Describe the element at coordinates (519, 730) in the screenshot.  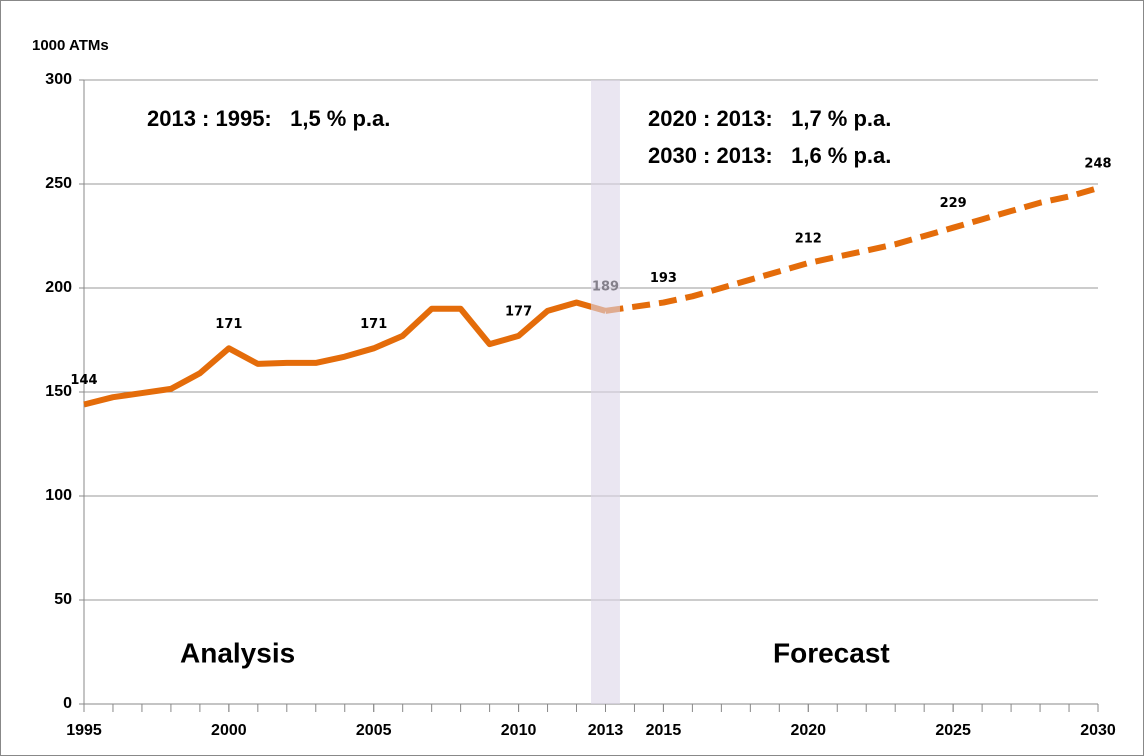
I see `x-tick-label: 2010` at that location.